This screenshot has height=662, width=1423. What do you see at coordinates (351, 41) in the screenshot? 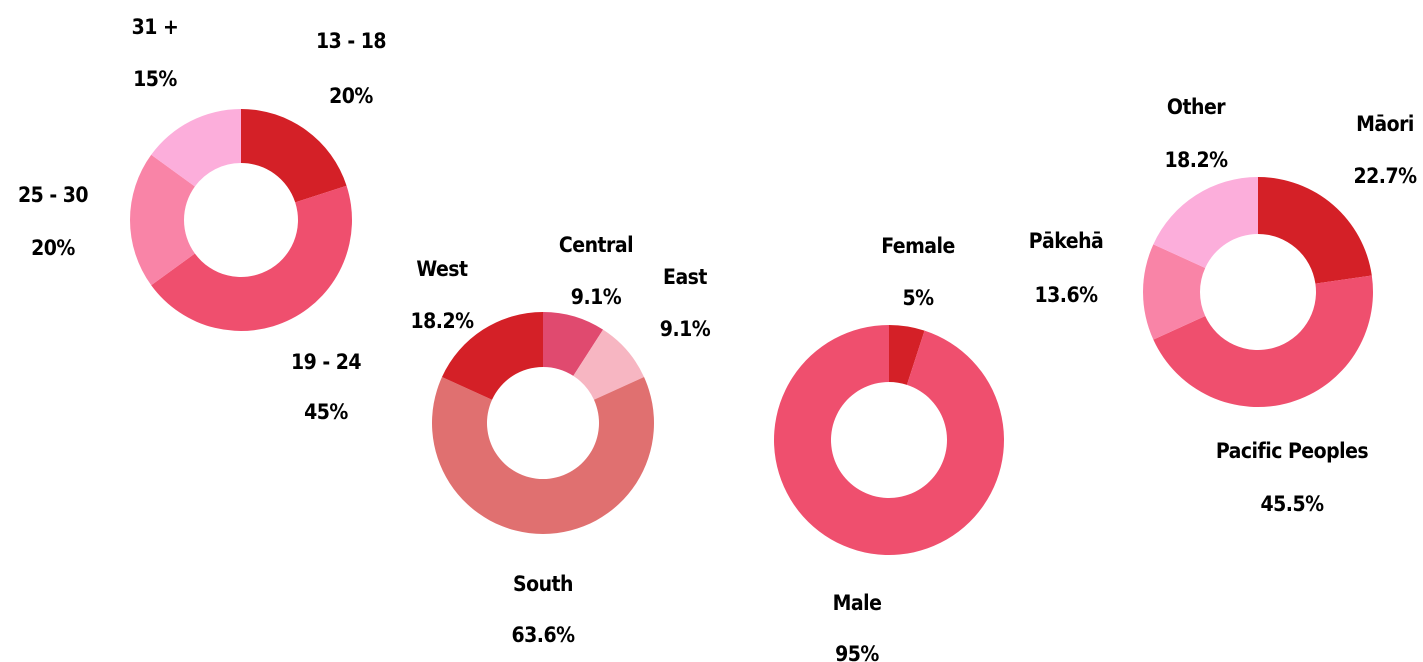
I see `slice-label: 13 - 18` at bounding box center [351, 41].